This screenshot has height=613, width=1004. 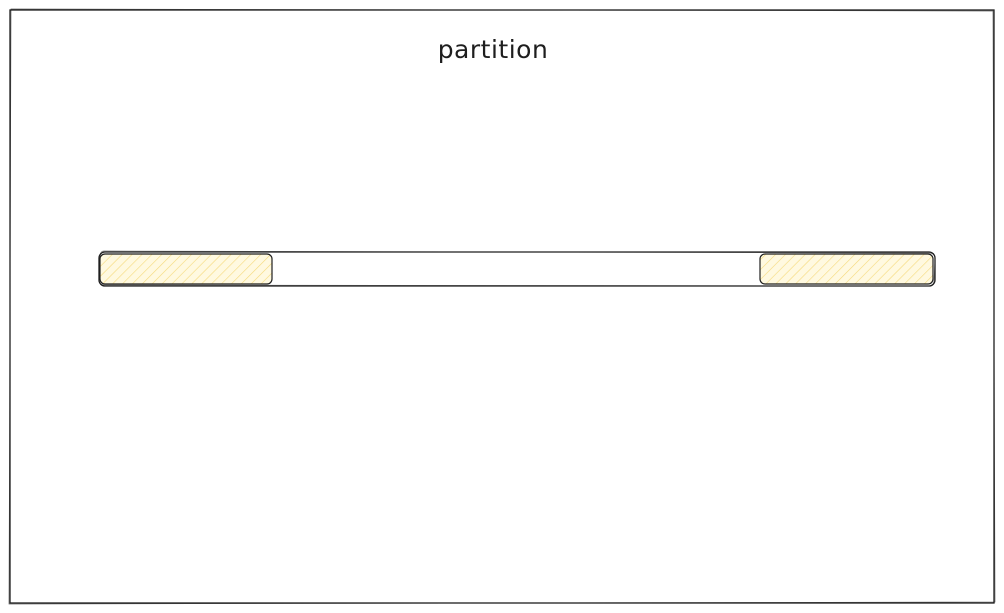 I want to click on partition-bar, so click(x=517, y=268).